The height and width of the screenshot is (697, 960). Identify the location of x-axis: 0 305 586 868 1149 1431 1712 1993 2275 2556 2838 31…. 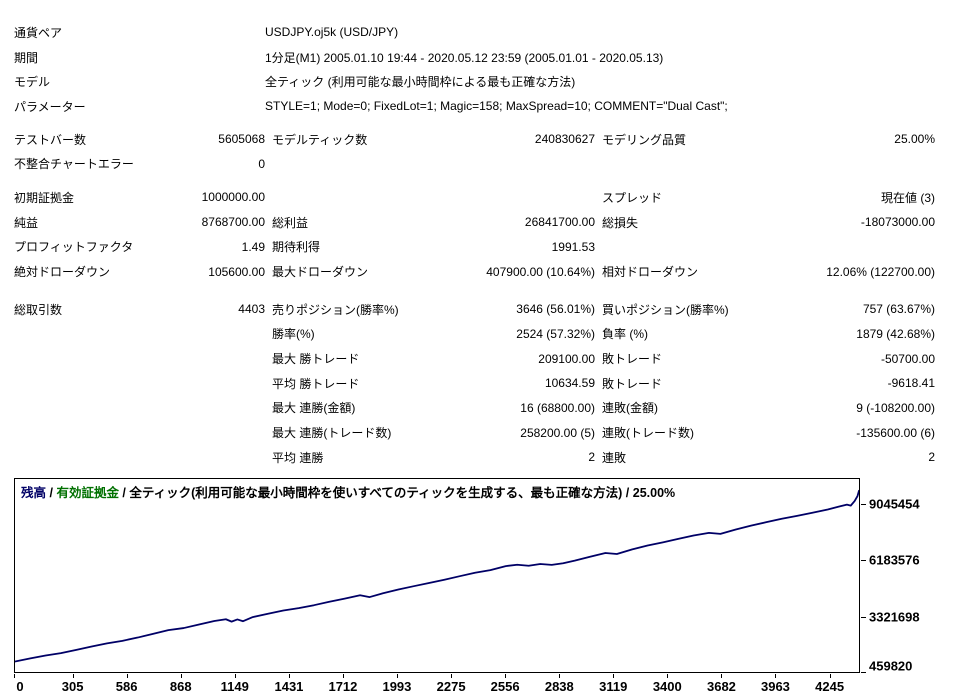
(437, 685).